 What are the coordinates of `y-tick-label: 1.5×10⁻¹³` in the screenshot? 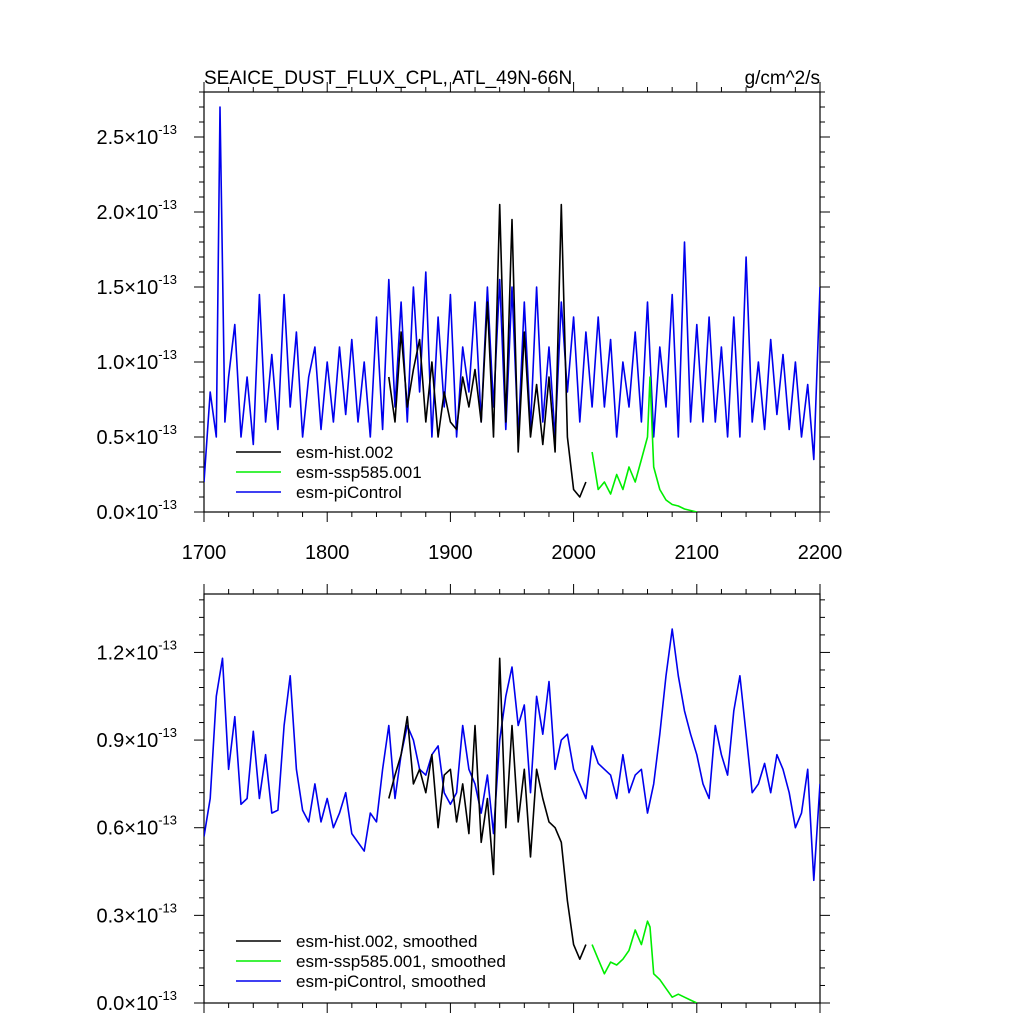 It's located at (136, 285).